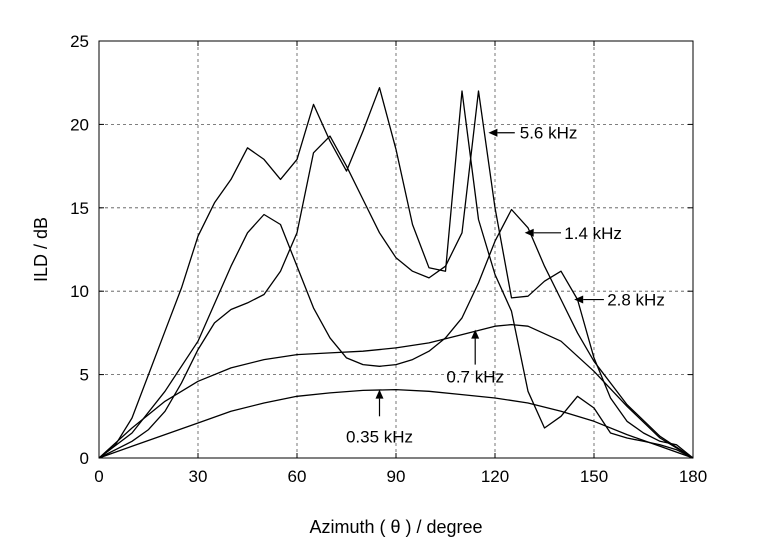 The width and height of the screenshot is (766, 541). What do you see at coordinates (41, 249) in the screenshot?
I see `y-axis-title: ILD / dB` at bounding box center [41, 249].